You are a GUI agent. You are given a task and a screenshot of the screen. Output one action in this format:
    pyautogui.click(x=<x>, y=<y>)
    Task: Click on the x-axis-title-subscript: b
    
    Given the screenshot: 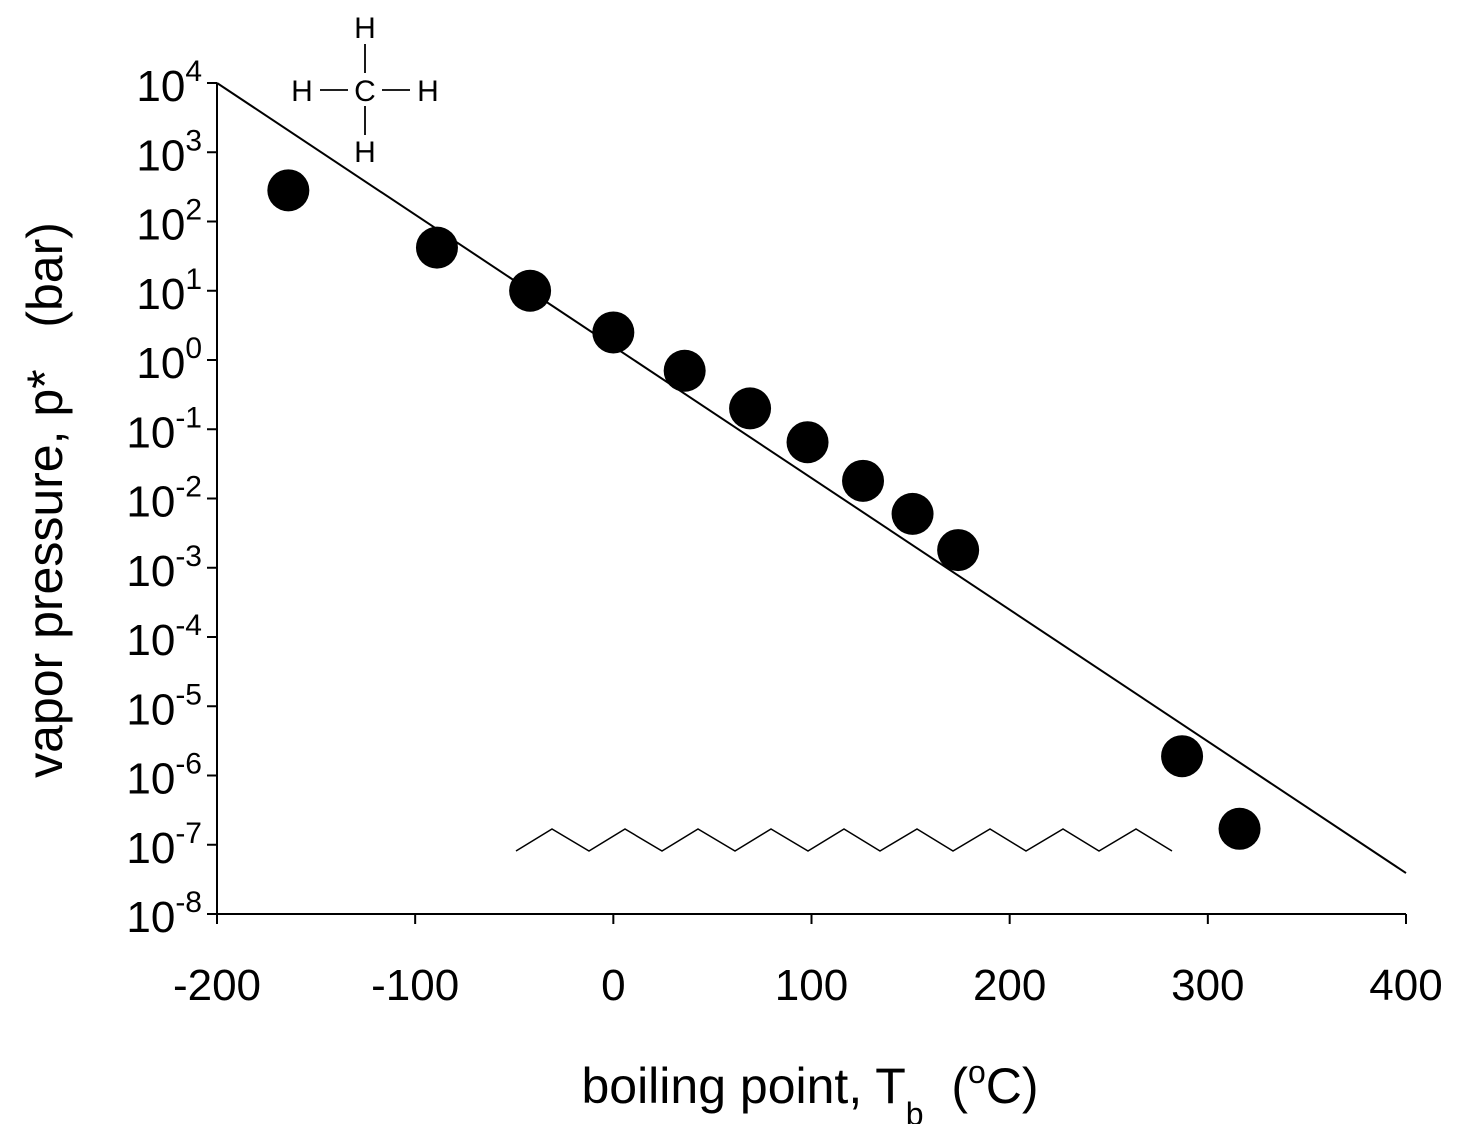 What is the action you would take?
    pyautogui.click(x=915, y=1110)
    